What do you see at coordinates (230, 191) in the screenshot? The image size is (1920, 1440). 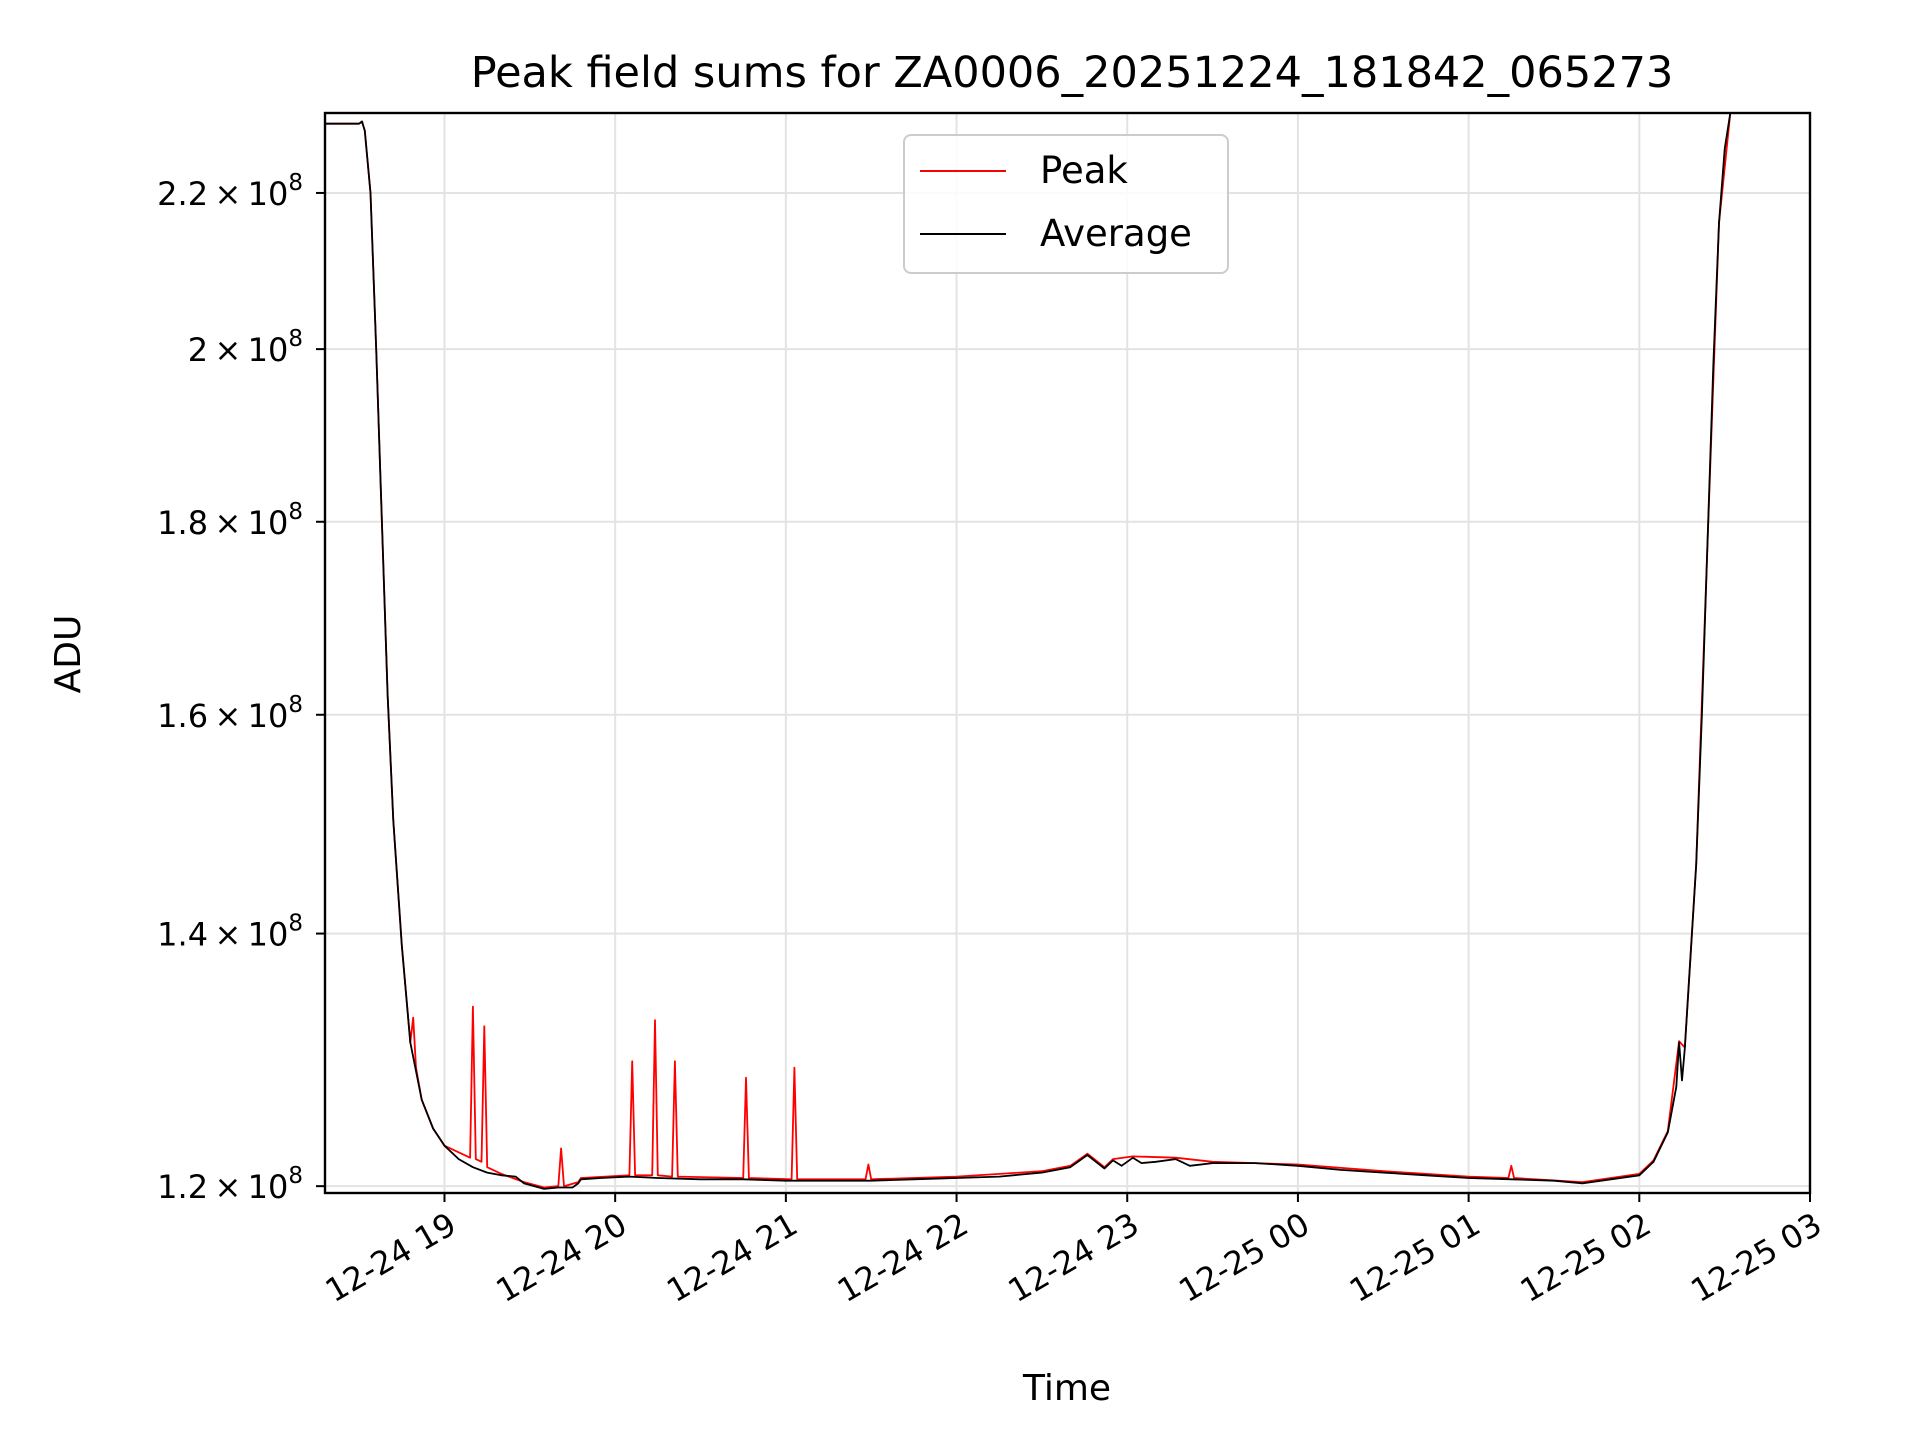 I see `y-tick-label: 2.2 × 108` at bounding box center [230, 191].